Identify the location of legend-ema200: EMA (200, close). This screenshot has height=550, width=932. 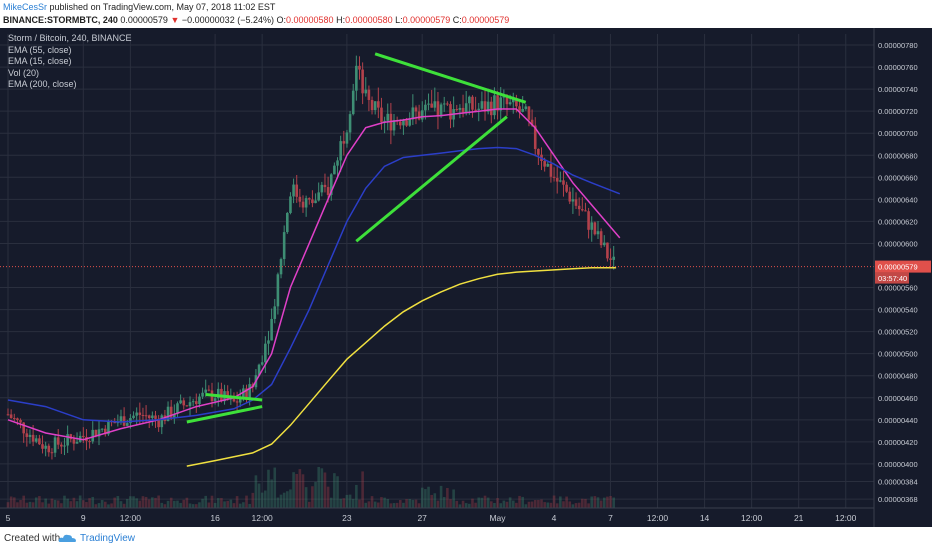
(42, 84).